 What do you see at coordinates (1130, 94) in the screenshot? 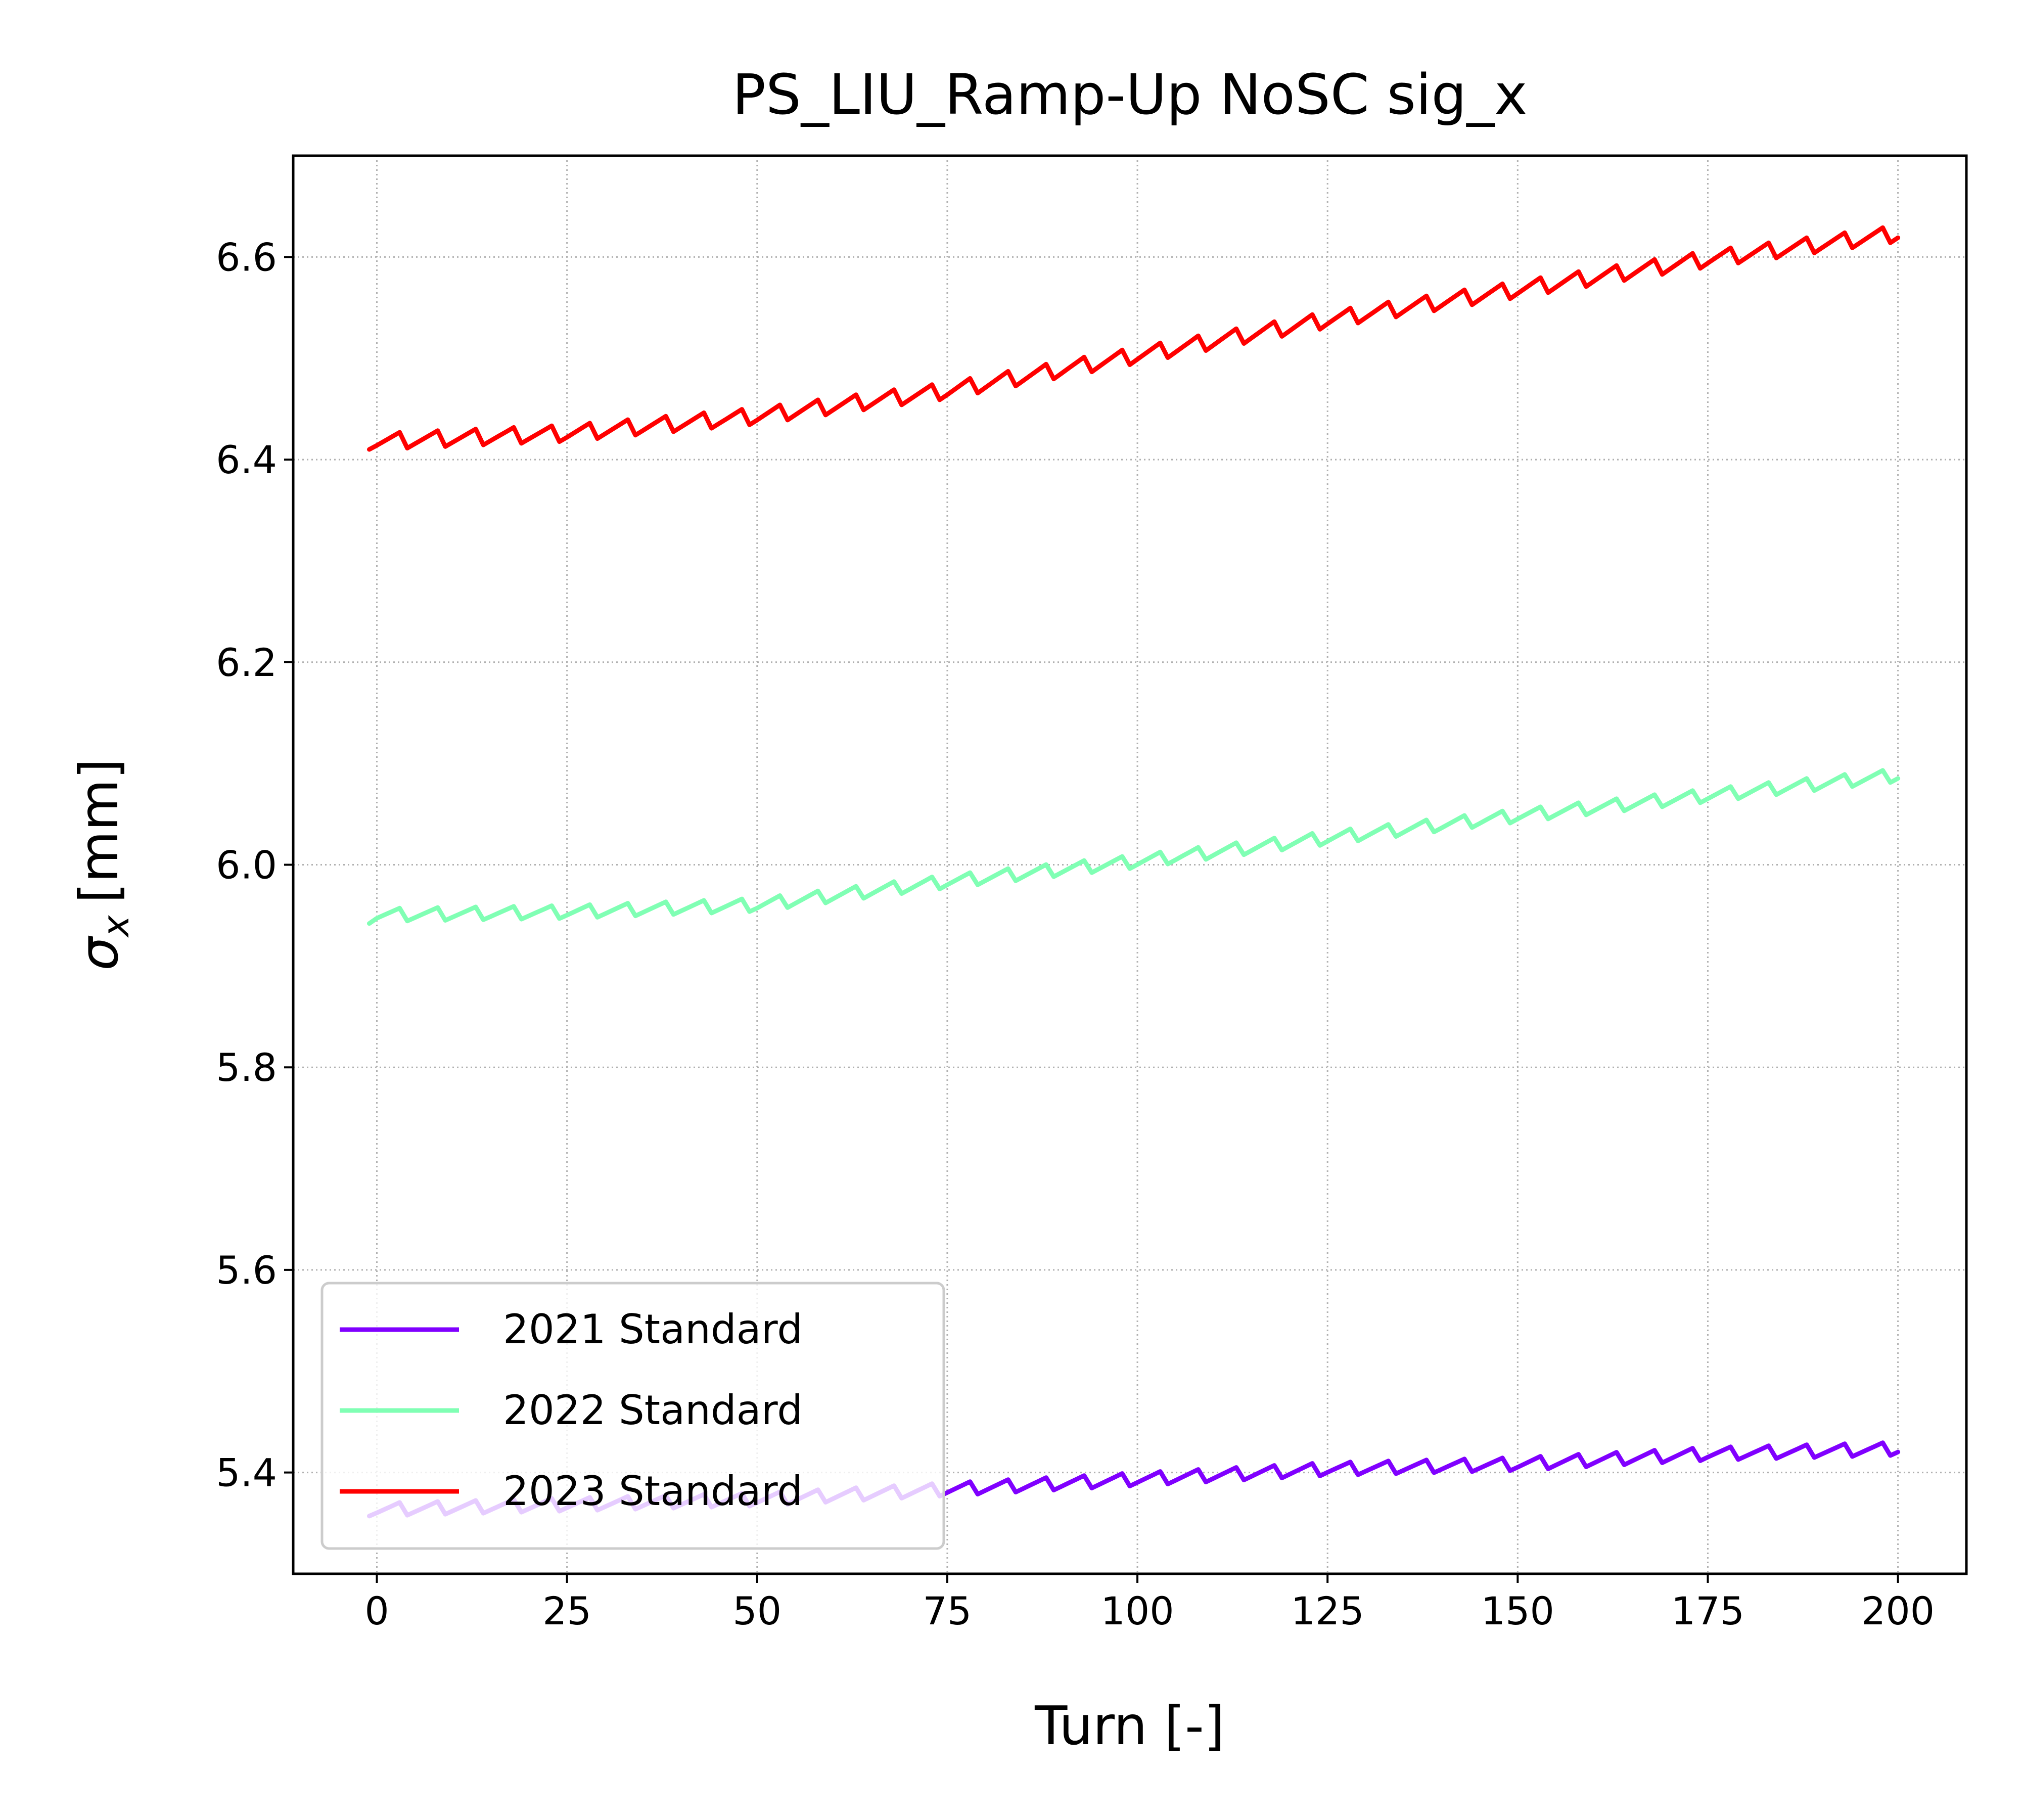
I see `chart-title: PS_LIU_Ramp-Up NoSC sig_x` at bounding box center [1130, 94].